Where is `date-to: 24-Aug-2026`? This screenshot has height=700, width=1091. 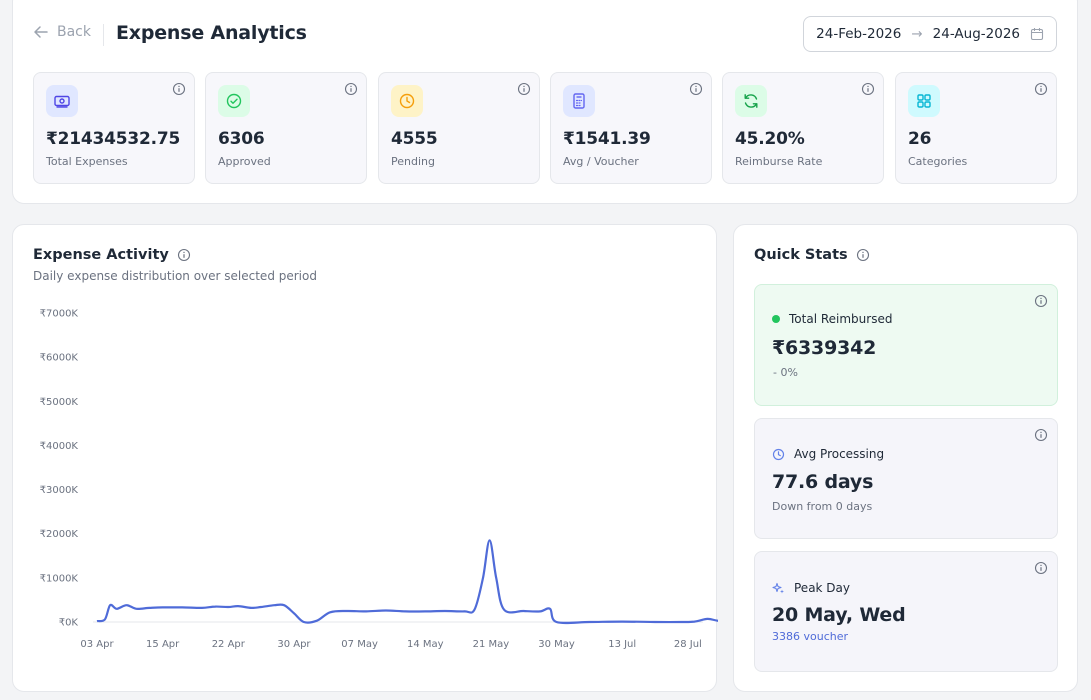 date-to: 24-Aug-2026 is located at coordinates (976, 34).